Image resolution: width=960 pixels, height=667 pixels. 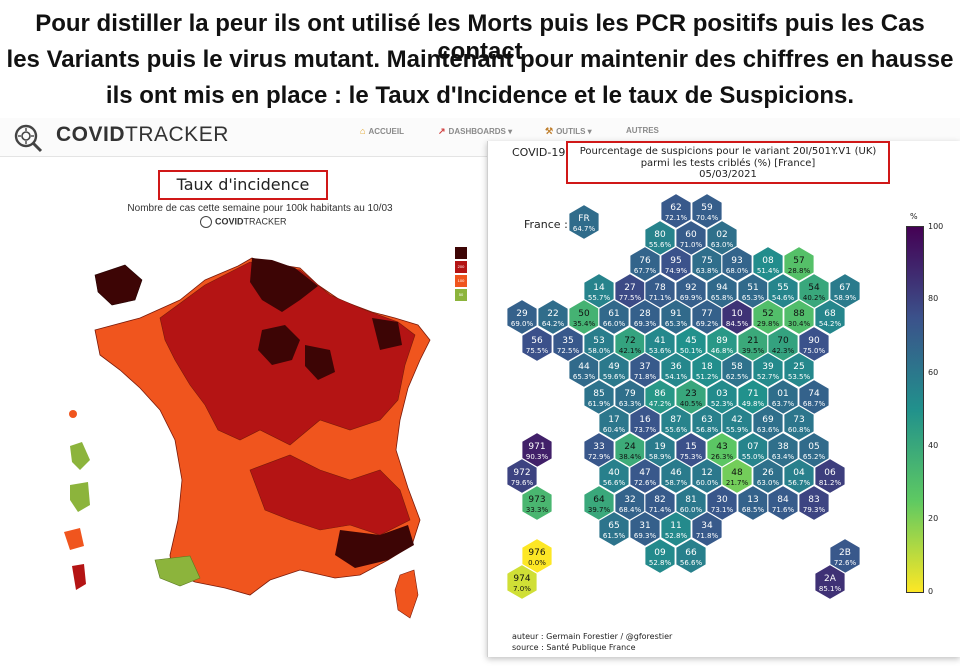 I want to click on hex-cell-value: 58.0%, so click(x=599, y=351).